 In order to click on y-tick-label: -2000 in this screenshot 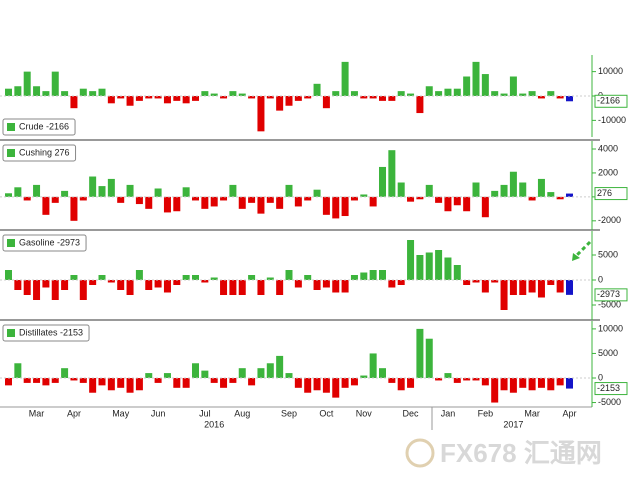, I will do `click(609, 220)`.